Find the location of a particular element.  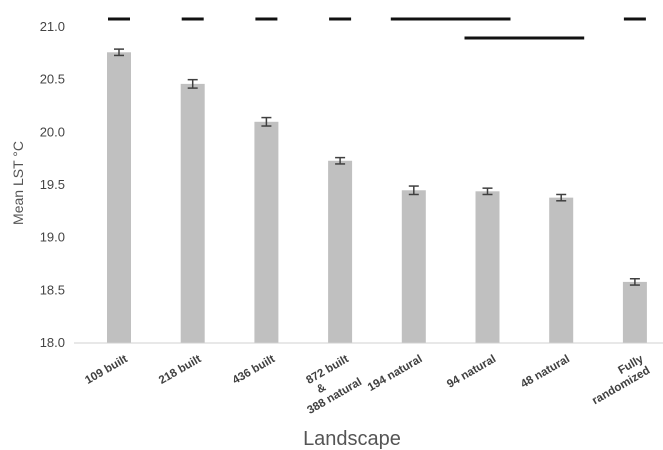

x-category-label: 218 built is located at coordinates (180, 370).